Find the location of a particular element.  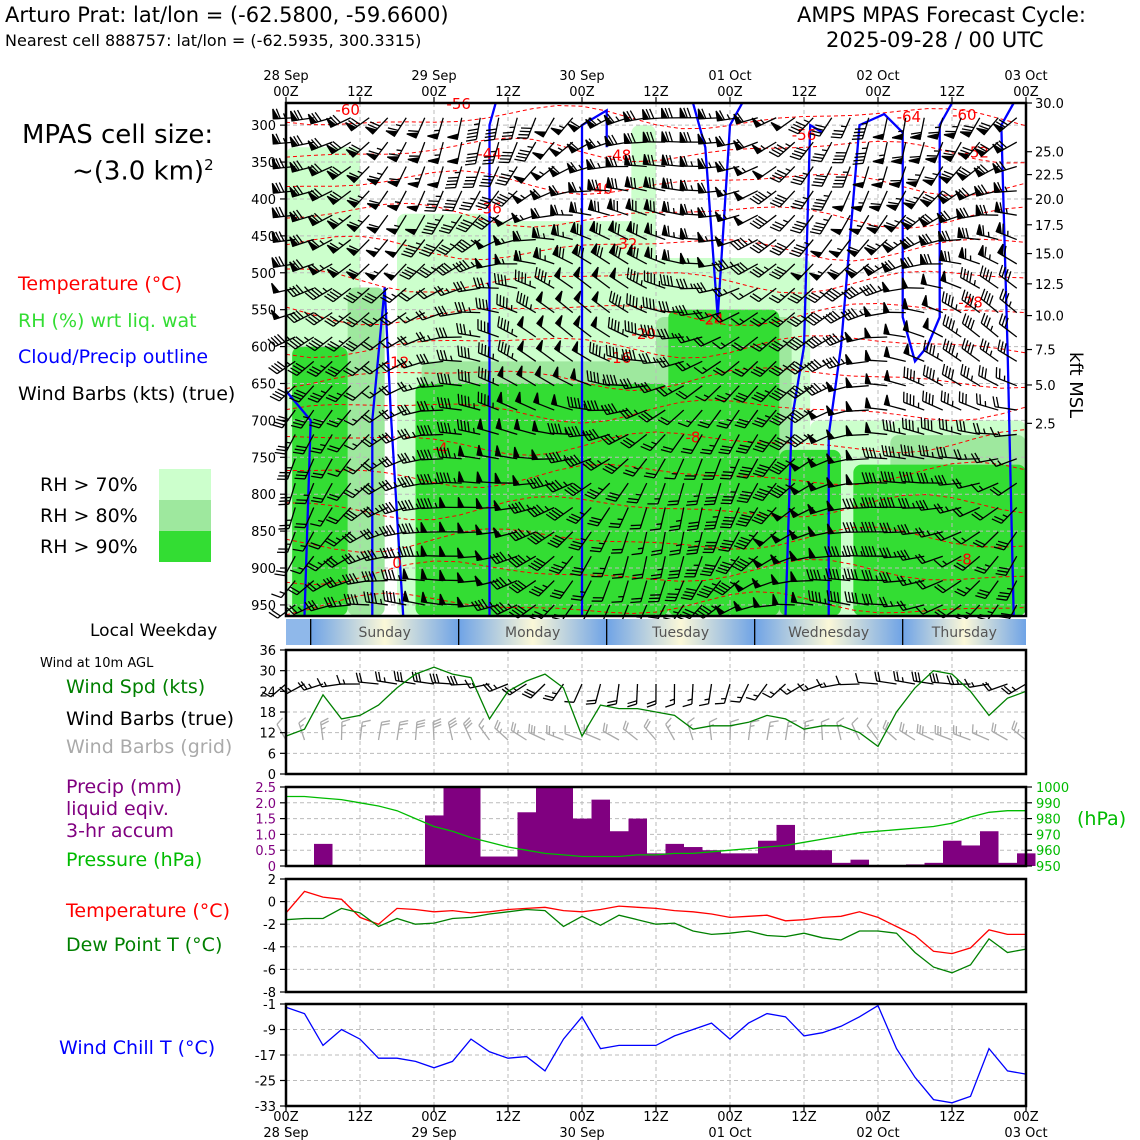

pressure-ylabel-2: 980 is located at coordinates (1048, 820).